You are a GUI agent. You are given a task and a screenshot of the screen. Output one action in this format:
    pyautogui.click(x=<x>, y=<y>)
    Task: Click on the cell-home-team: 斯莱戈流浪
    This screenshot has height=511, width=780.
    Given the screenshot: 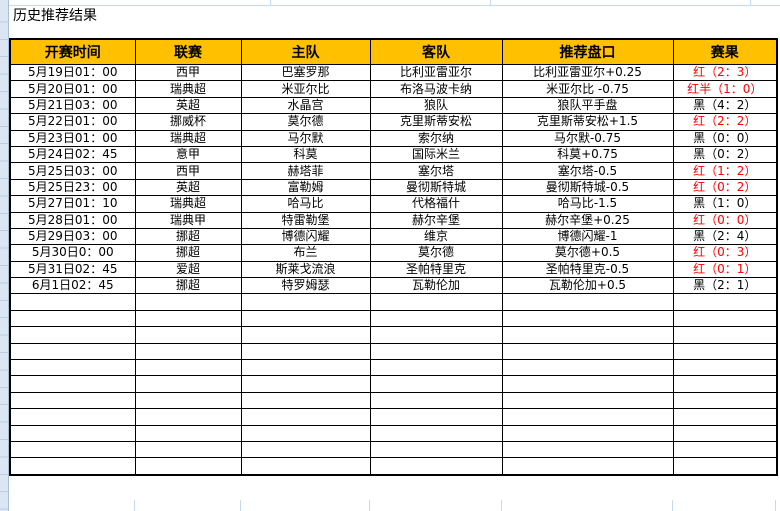 What is the action you would take?
    pyautogui.click(x=305, y=269)
    